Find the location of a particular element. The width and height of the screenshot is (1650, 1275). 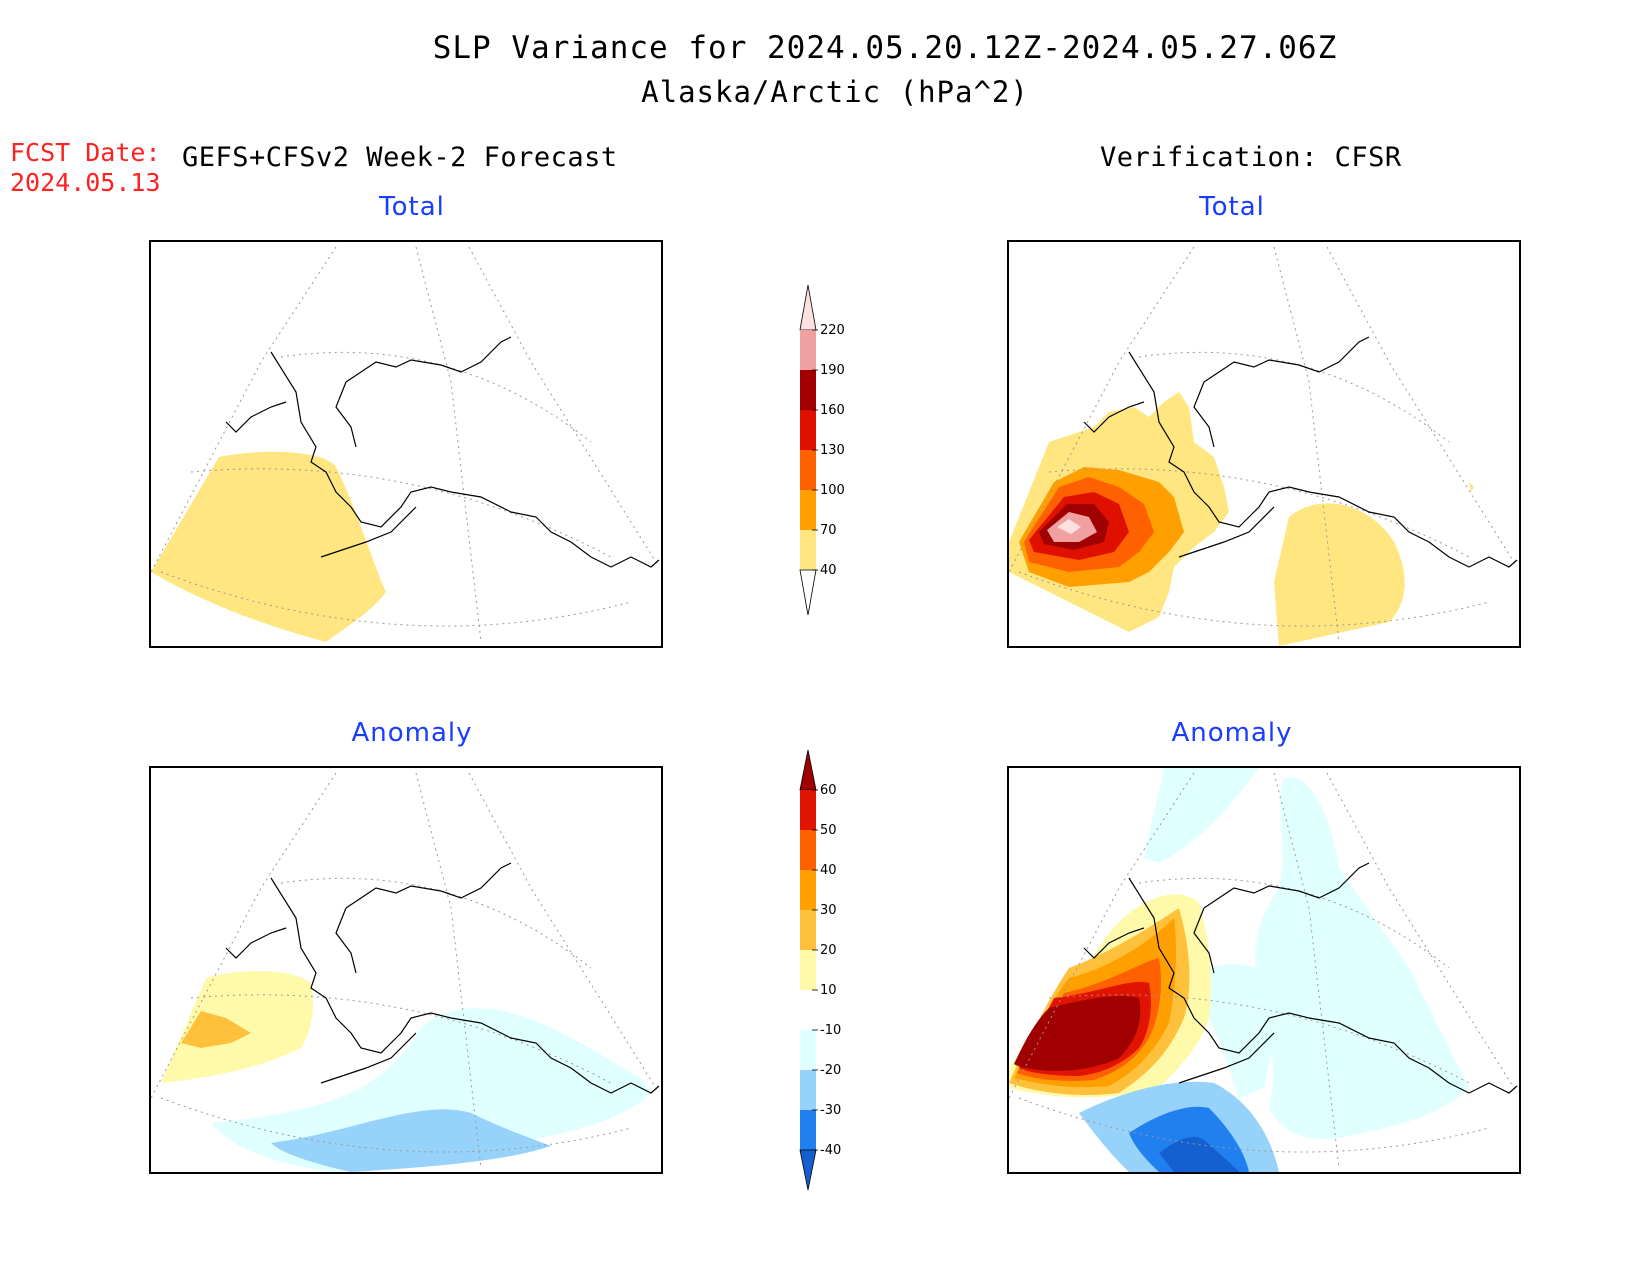

colorbar-tick-label: -40 is located at coordinates (830, 1150).